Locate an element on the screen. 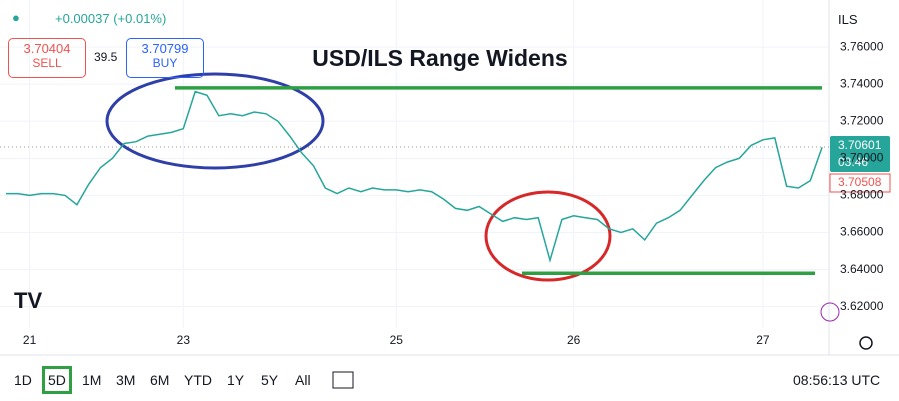 Image resolution: width=899 pixels, height=401 pixels. buy-button: 3.70799 BUY is located at coordinates (165, 58).